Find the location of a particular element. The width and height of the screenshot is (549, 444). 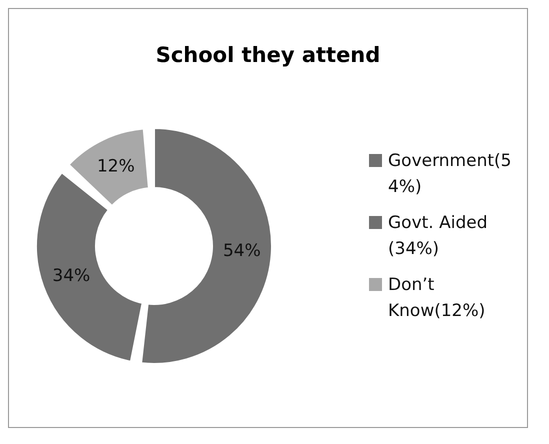

legend-label: Government(54%) is located at coordinates (450, 174).